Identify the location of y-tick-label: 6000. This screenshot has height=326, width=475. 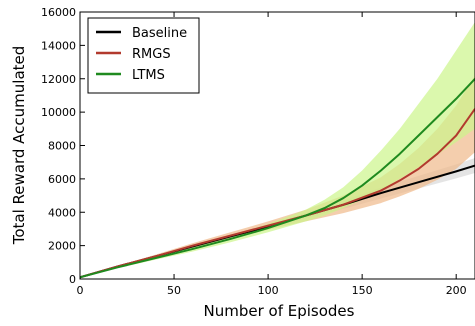
(62, 179).